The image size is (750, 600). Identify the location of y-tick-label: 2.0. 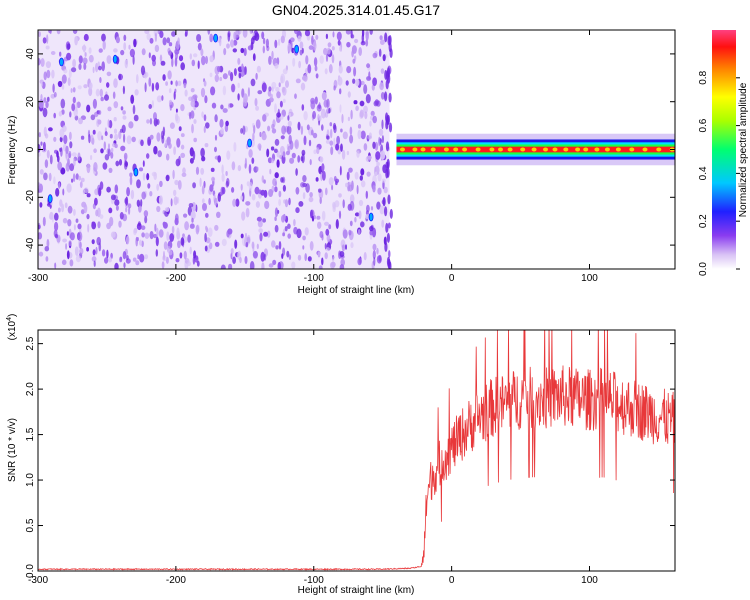
(30, 389).